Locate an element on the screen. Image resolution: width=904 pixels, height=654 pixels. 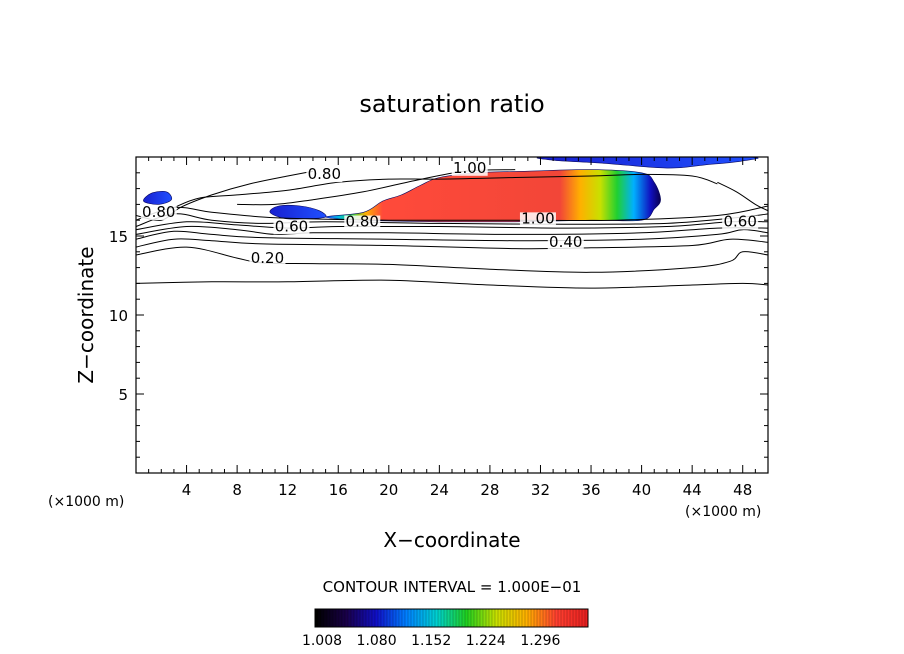
colorbar-tick-label: 1.296 is located at coordinates (540, 641).